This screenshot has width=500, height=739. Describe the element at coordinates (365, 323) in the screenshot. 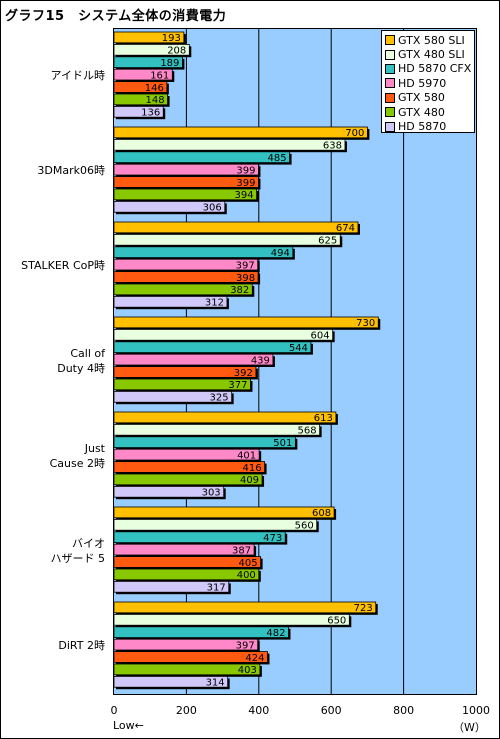

I see `bar-value-label: 730` at that location.